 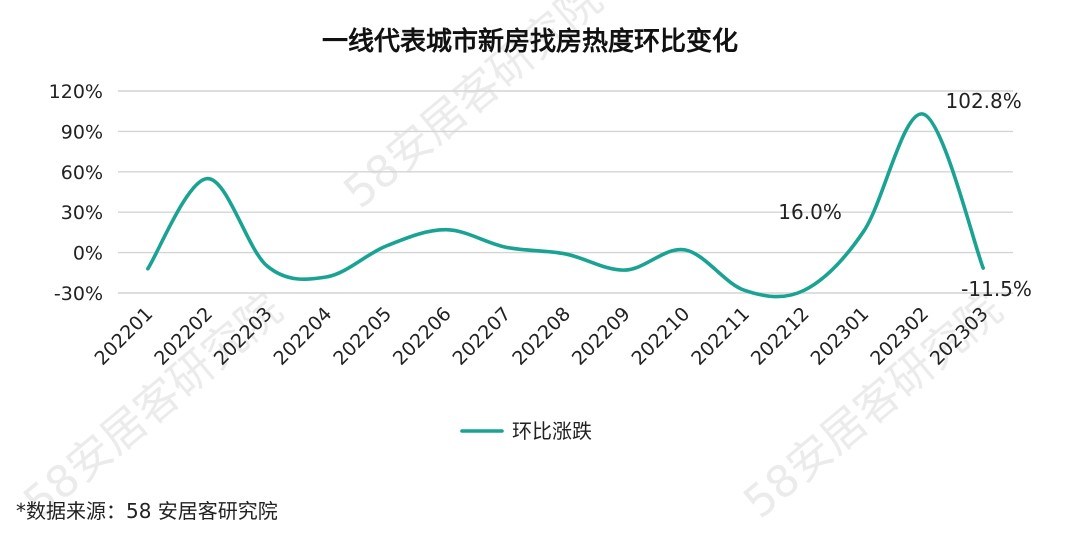 What do you see at coordinates (840, 336) in the screenshot?
I see `x-tick-label: 202301` at bounding box center [840, 336].